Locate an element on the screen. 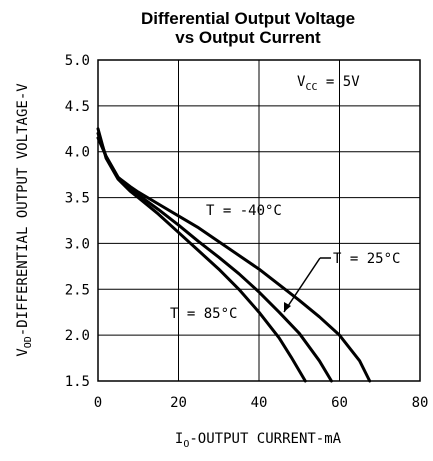 This screenshot has width=433, height=461. x-tick-label: 40 is located at coordinates (259, 403).